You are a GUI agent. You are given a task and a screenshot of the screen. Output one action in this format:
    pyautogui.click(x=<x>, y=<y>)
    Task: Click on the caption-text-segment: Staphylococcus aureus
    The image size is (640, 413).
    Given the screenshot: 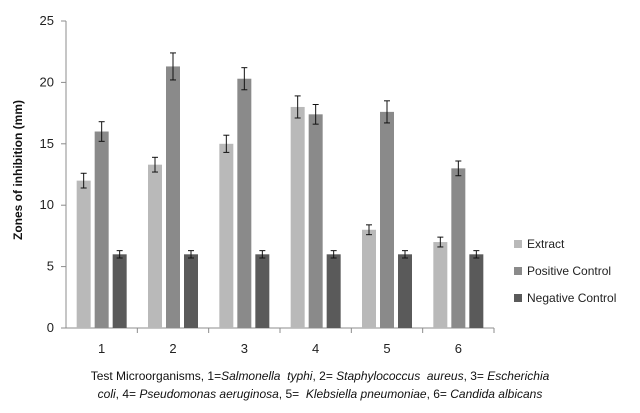 What is the action you would take?
    pyautogui.click(x=400, y=376)
    